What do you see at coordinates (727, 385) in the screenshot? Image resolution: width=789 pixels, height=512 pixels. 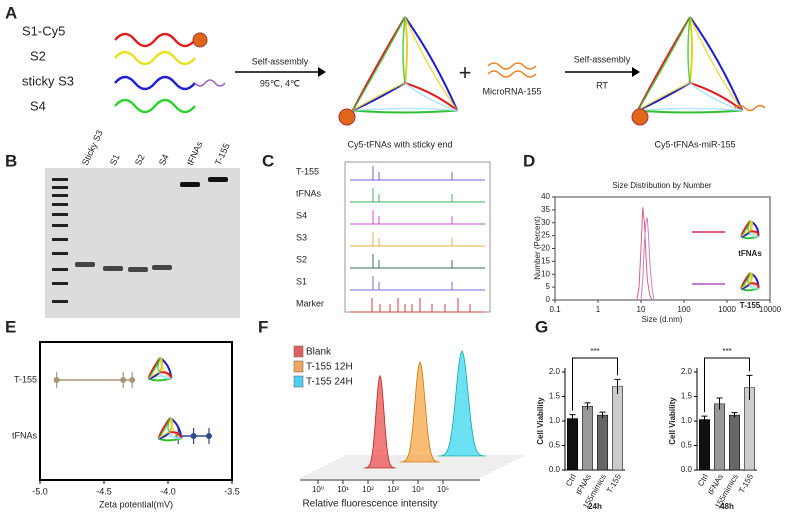 I see `significance-bracket` at bounding box center [727, 385].